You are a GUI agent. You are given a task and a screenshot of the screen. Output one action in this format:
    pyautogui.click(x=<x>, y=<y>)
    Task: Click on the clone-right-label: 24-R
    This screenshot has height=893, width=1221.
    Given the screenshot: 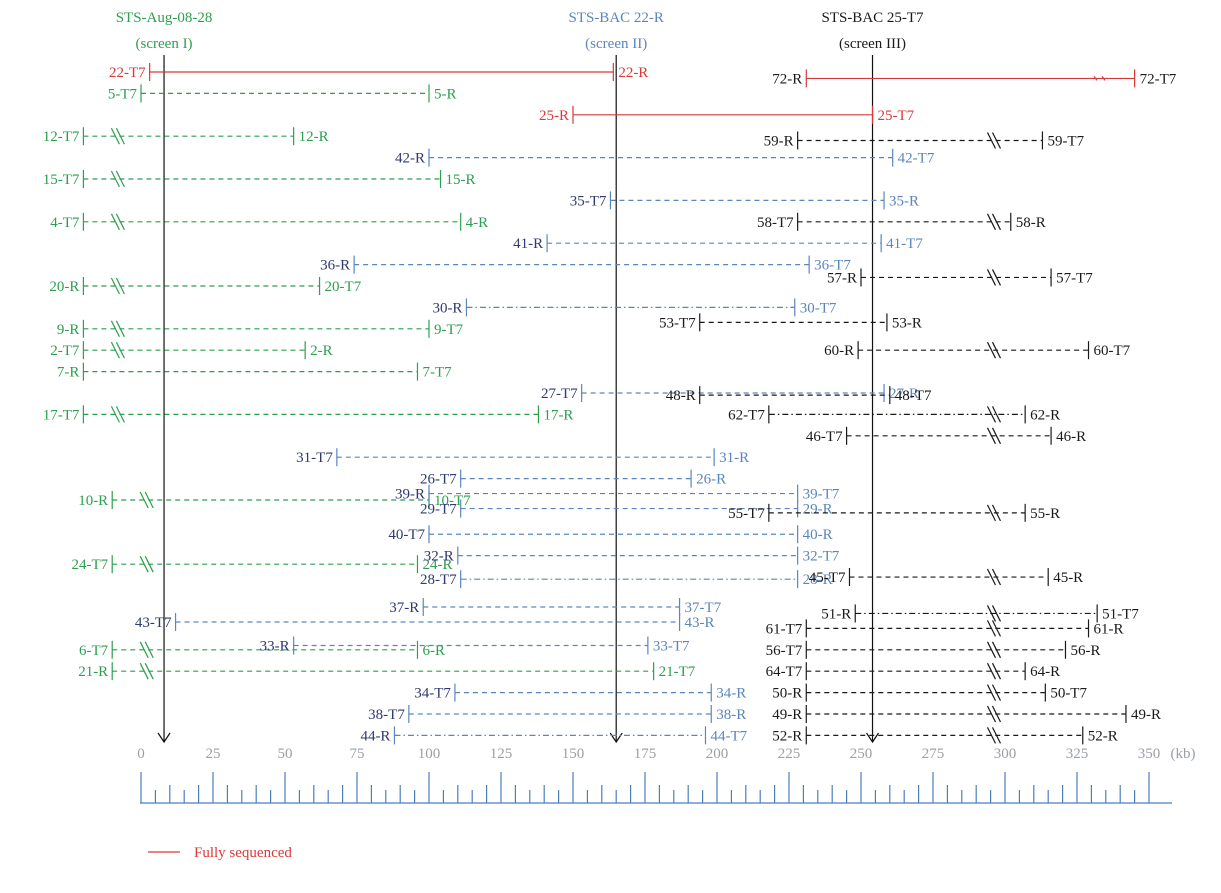 What is the action you would take?
    pyautogui.click(x=437, y=565)
    